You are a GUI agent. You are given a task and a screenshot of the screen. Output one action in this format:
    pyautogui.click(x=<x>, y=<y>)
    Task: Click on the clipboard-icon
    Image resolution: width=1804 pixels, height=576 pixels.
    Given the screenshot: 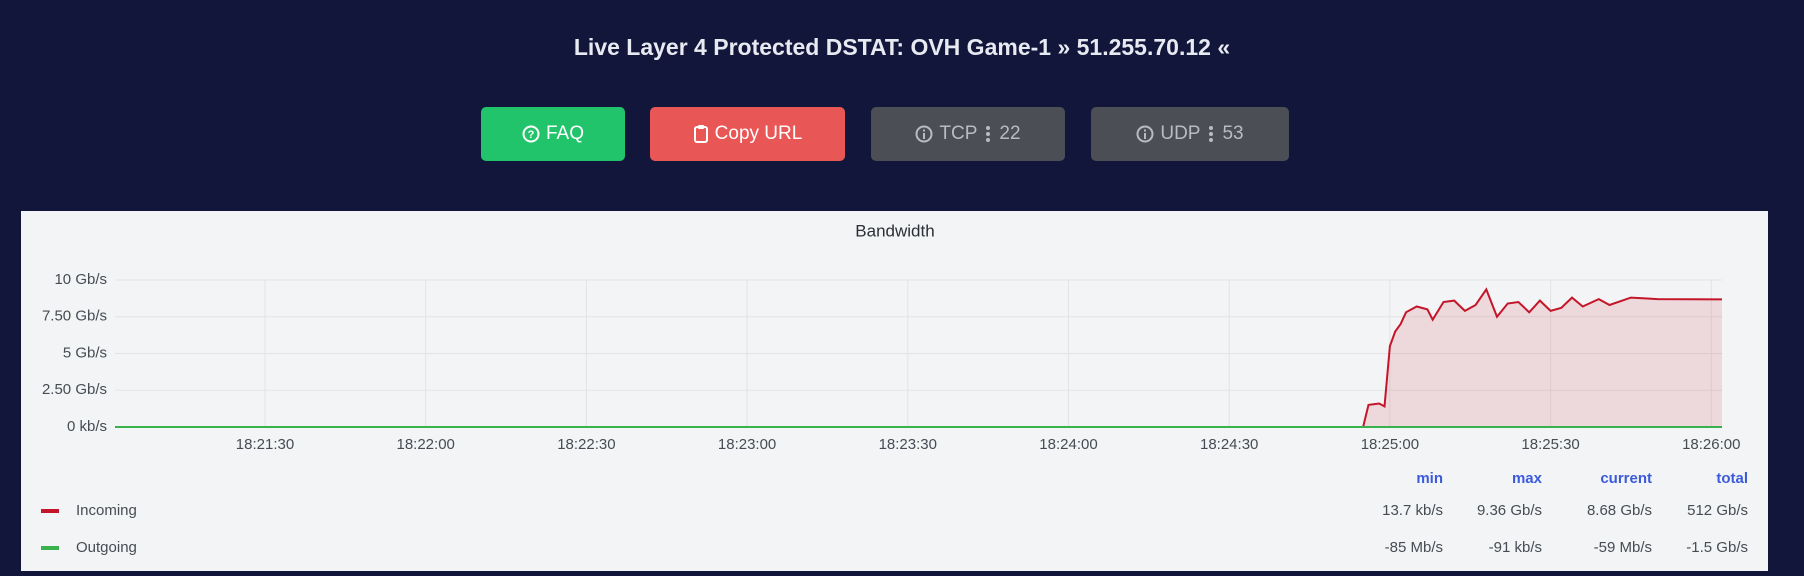 What is the action you would take?
    pyautogui.click(x=700, y=134)
    